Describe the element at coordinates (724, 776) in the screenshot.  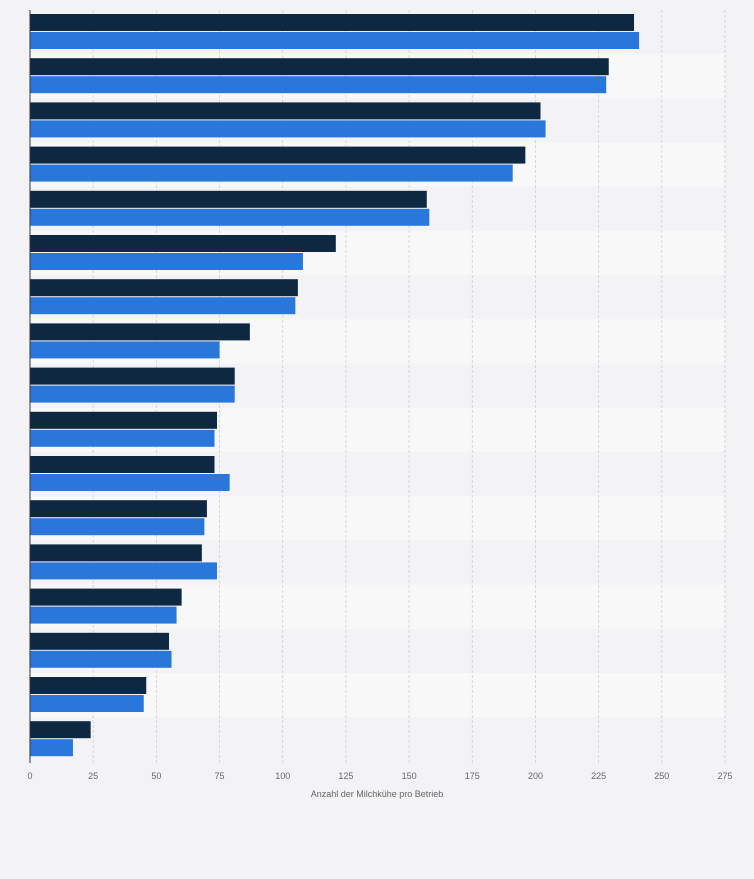
I see `x-tick-275: 275` at that location.